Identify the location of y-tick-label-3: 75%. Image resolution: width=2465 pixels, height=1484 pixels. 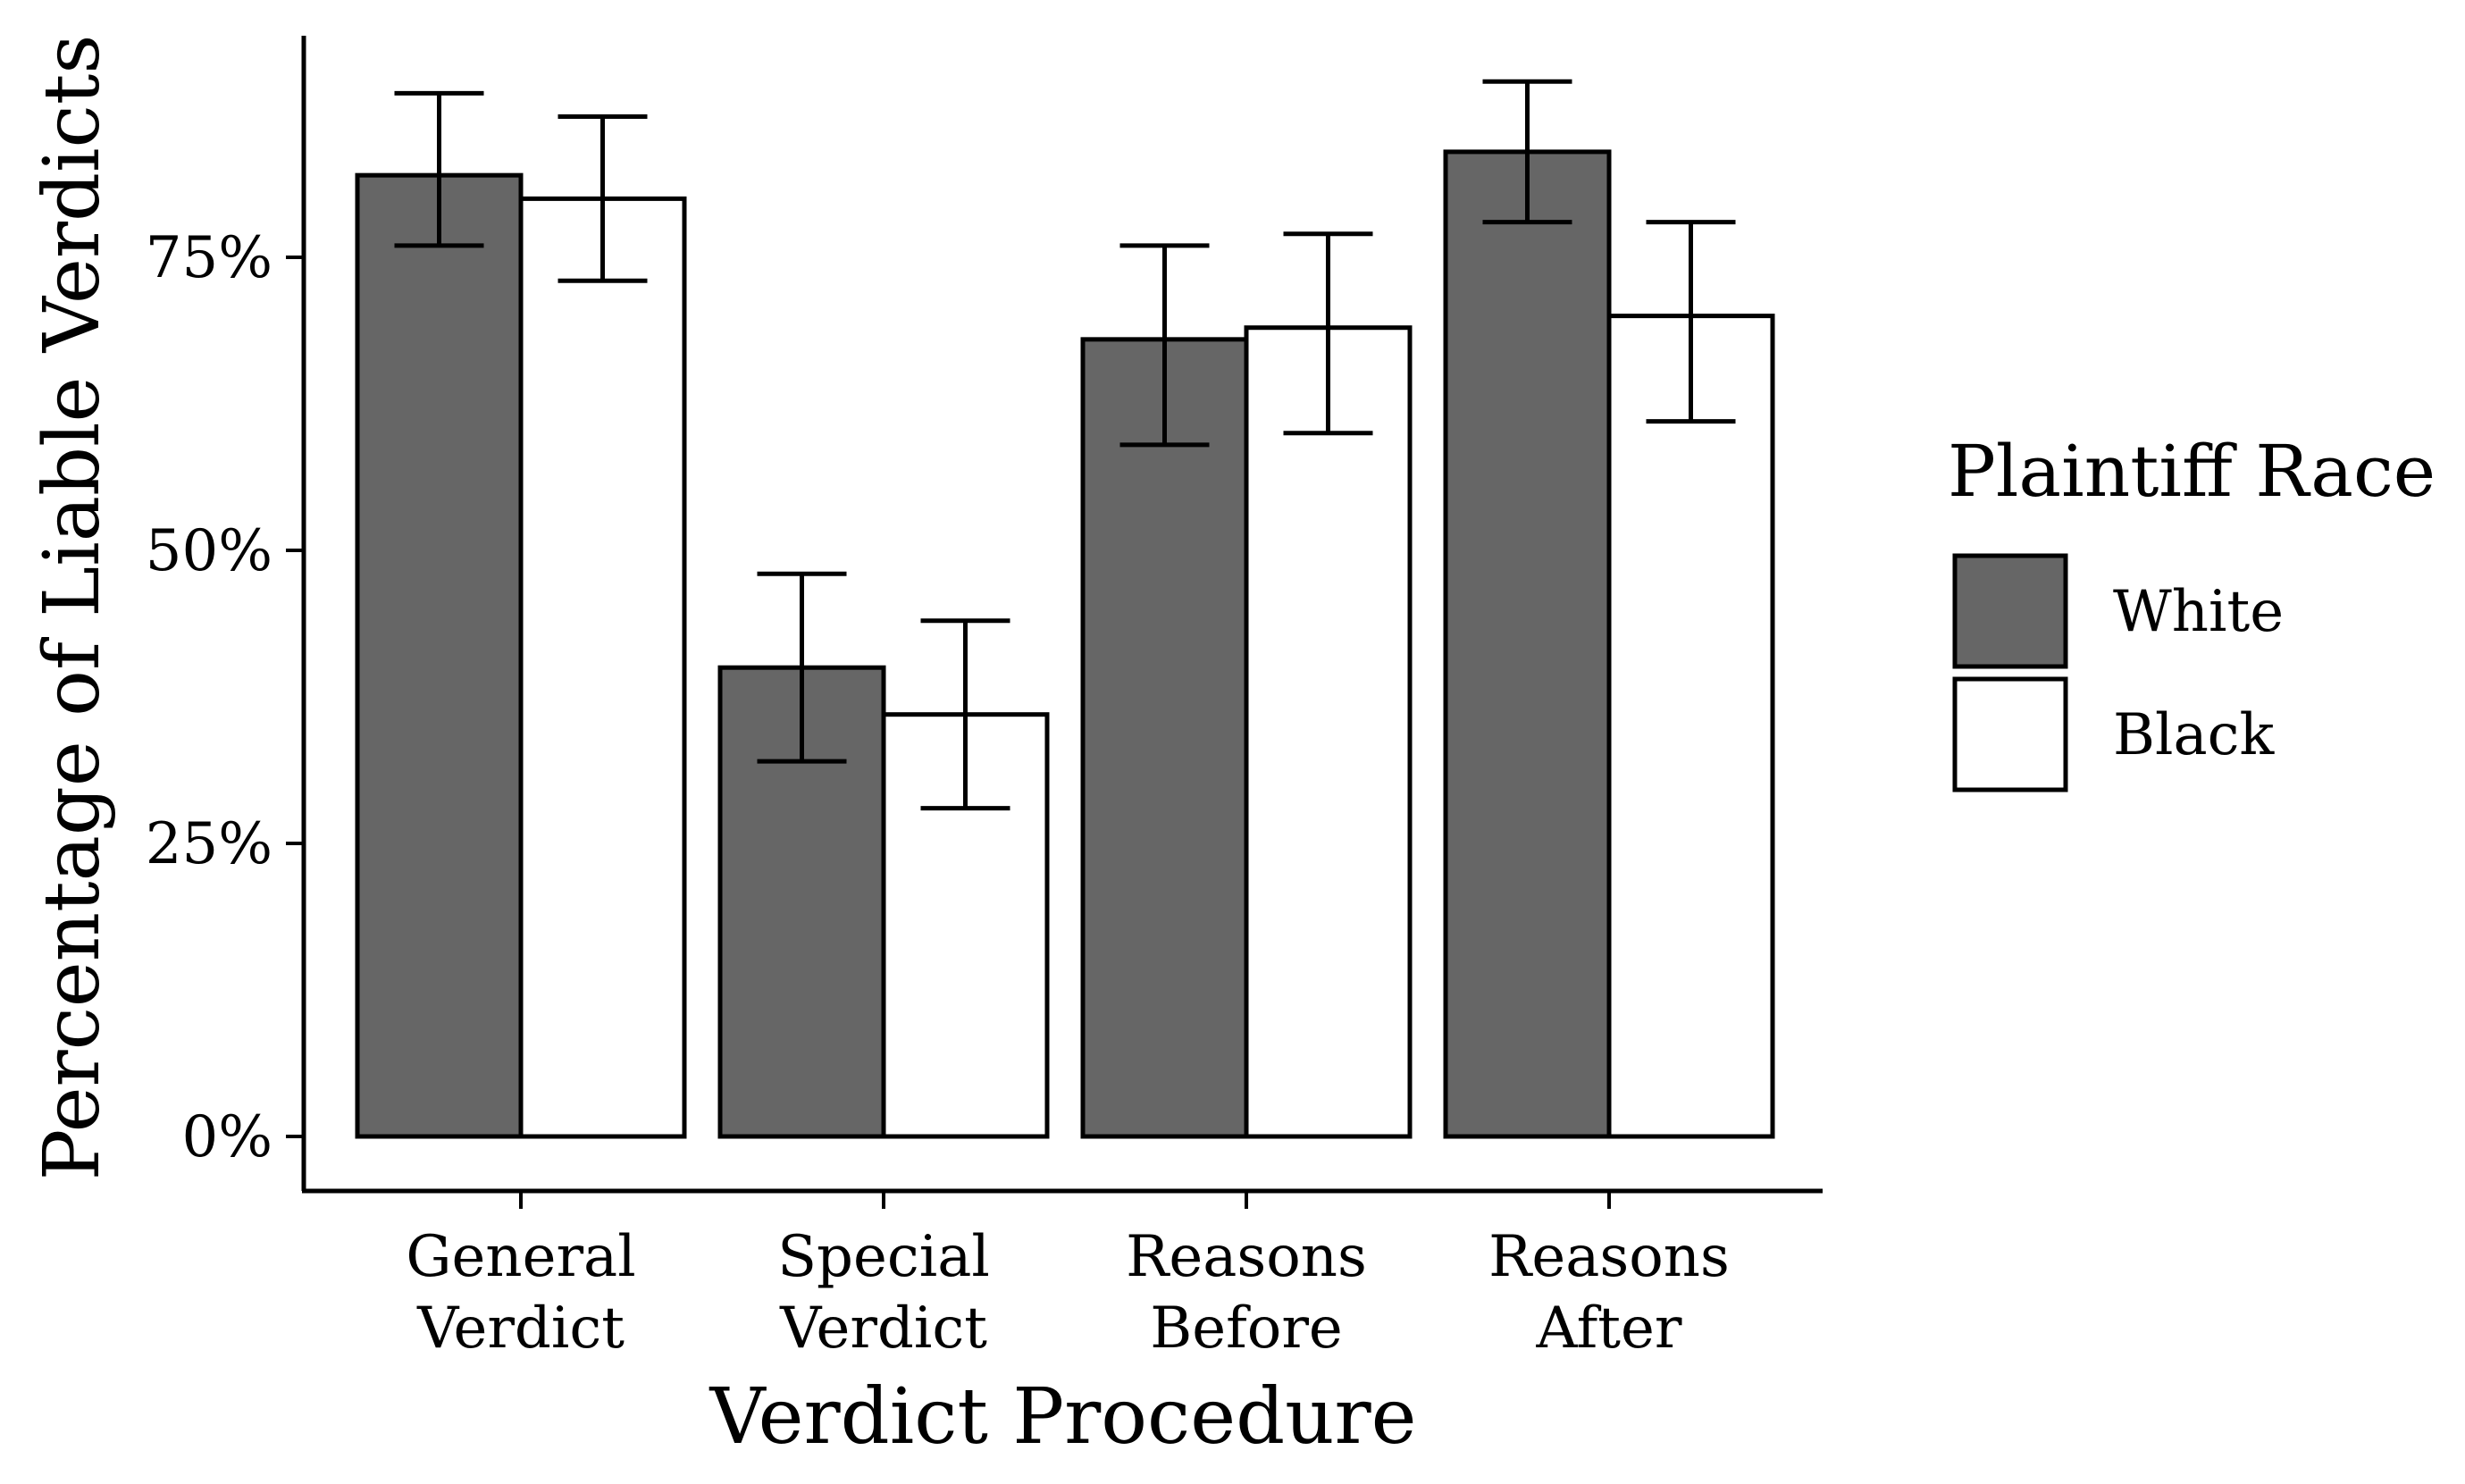
(209, 258).